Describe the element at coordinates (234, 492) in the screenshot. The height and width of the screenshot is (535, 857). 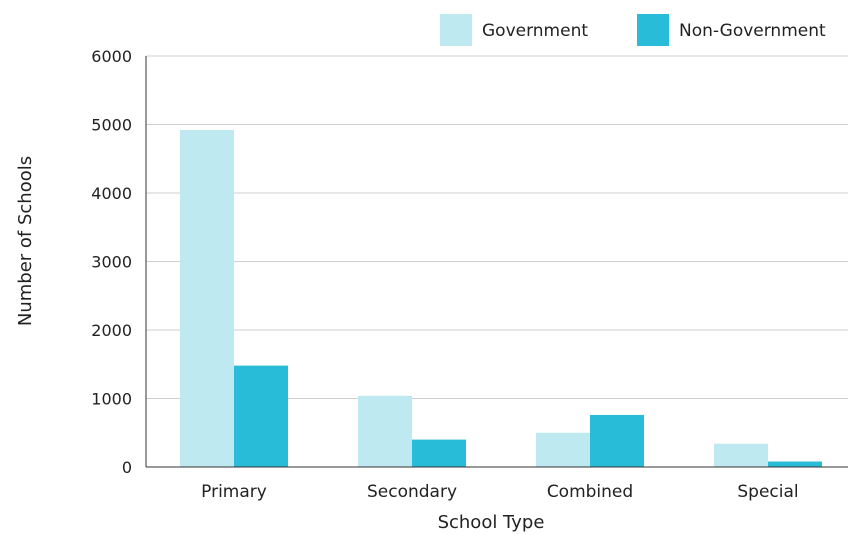
I see `x-category-label: Primary` at that location.